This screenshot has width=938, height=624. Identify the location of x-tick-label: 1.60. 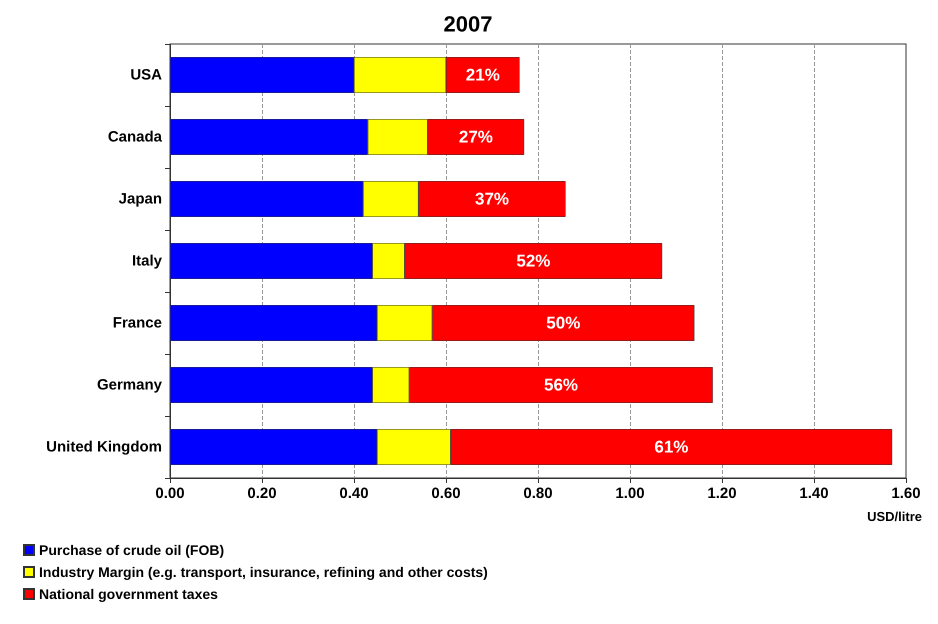
(906, 493).